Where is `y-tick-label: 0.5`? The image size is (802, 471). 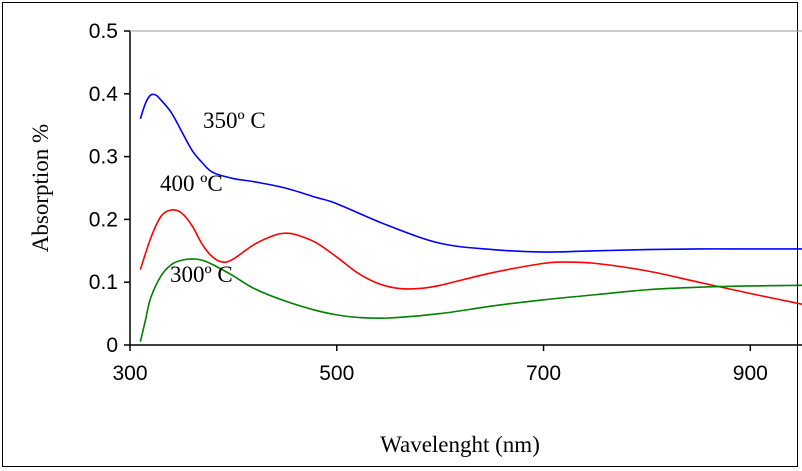 y-tick-label: 0.5 is located at coordinates (103, 31).